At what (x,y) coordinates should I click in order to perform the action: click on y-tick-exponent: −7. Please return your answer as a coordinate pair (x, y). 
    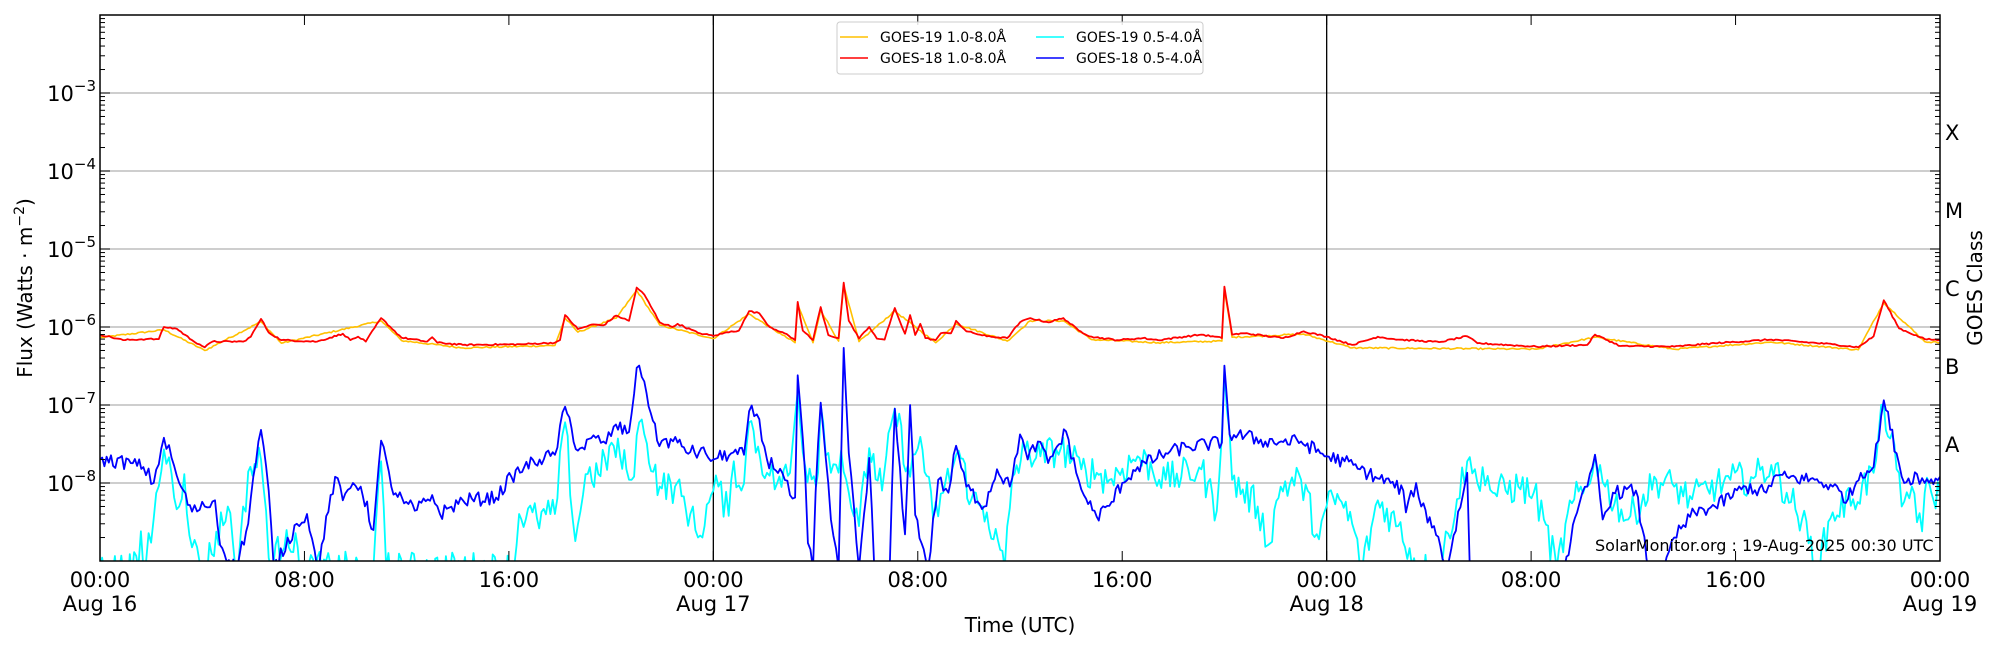
    Looking at the image, I should click on (85, 398).